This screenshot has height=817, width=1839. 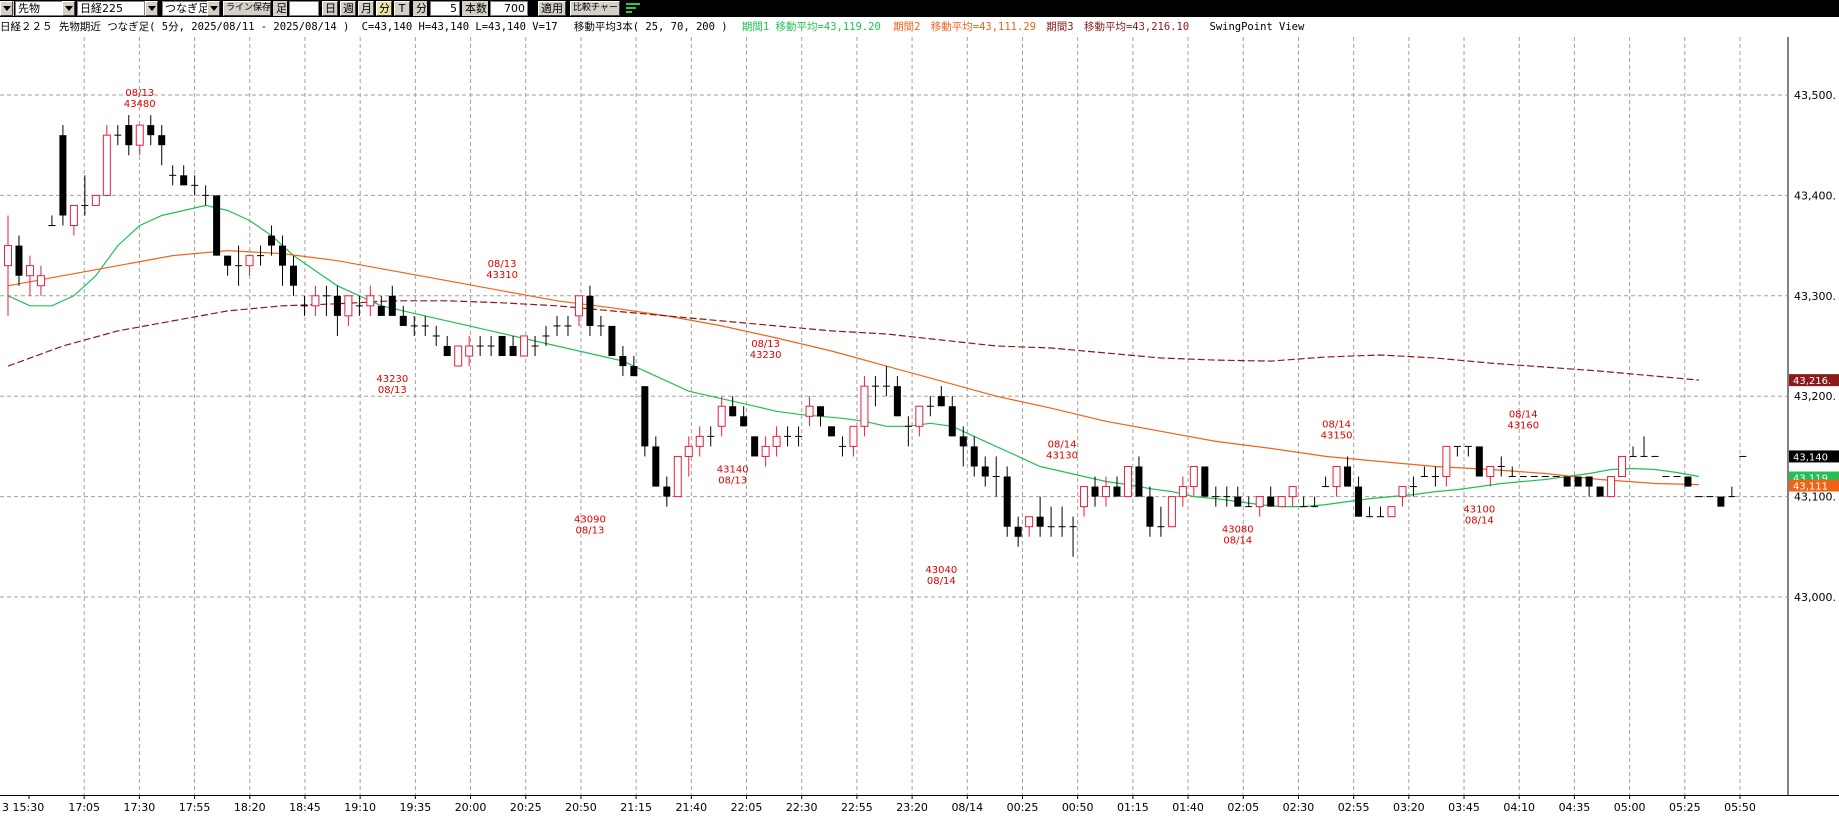 What do you see at coordinates (280, 8) in the screenshot?
I see `ashi-label: 足` at bounding box center [280, 8].